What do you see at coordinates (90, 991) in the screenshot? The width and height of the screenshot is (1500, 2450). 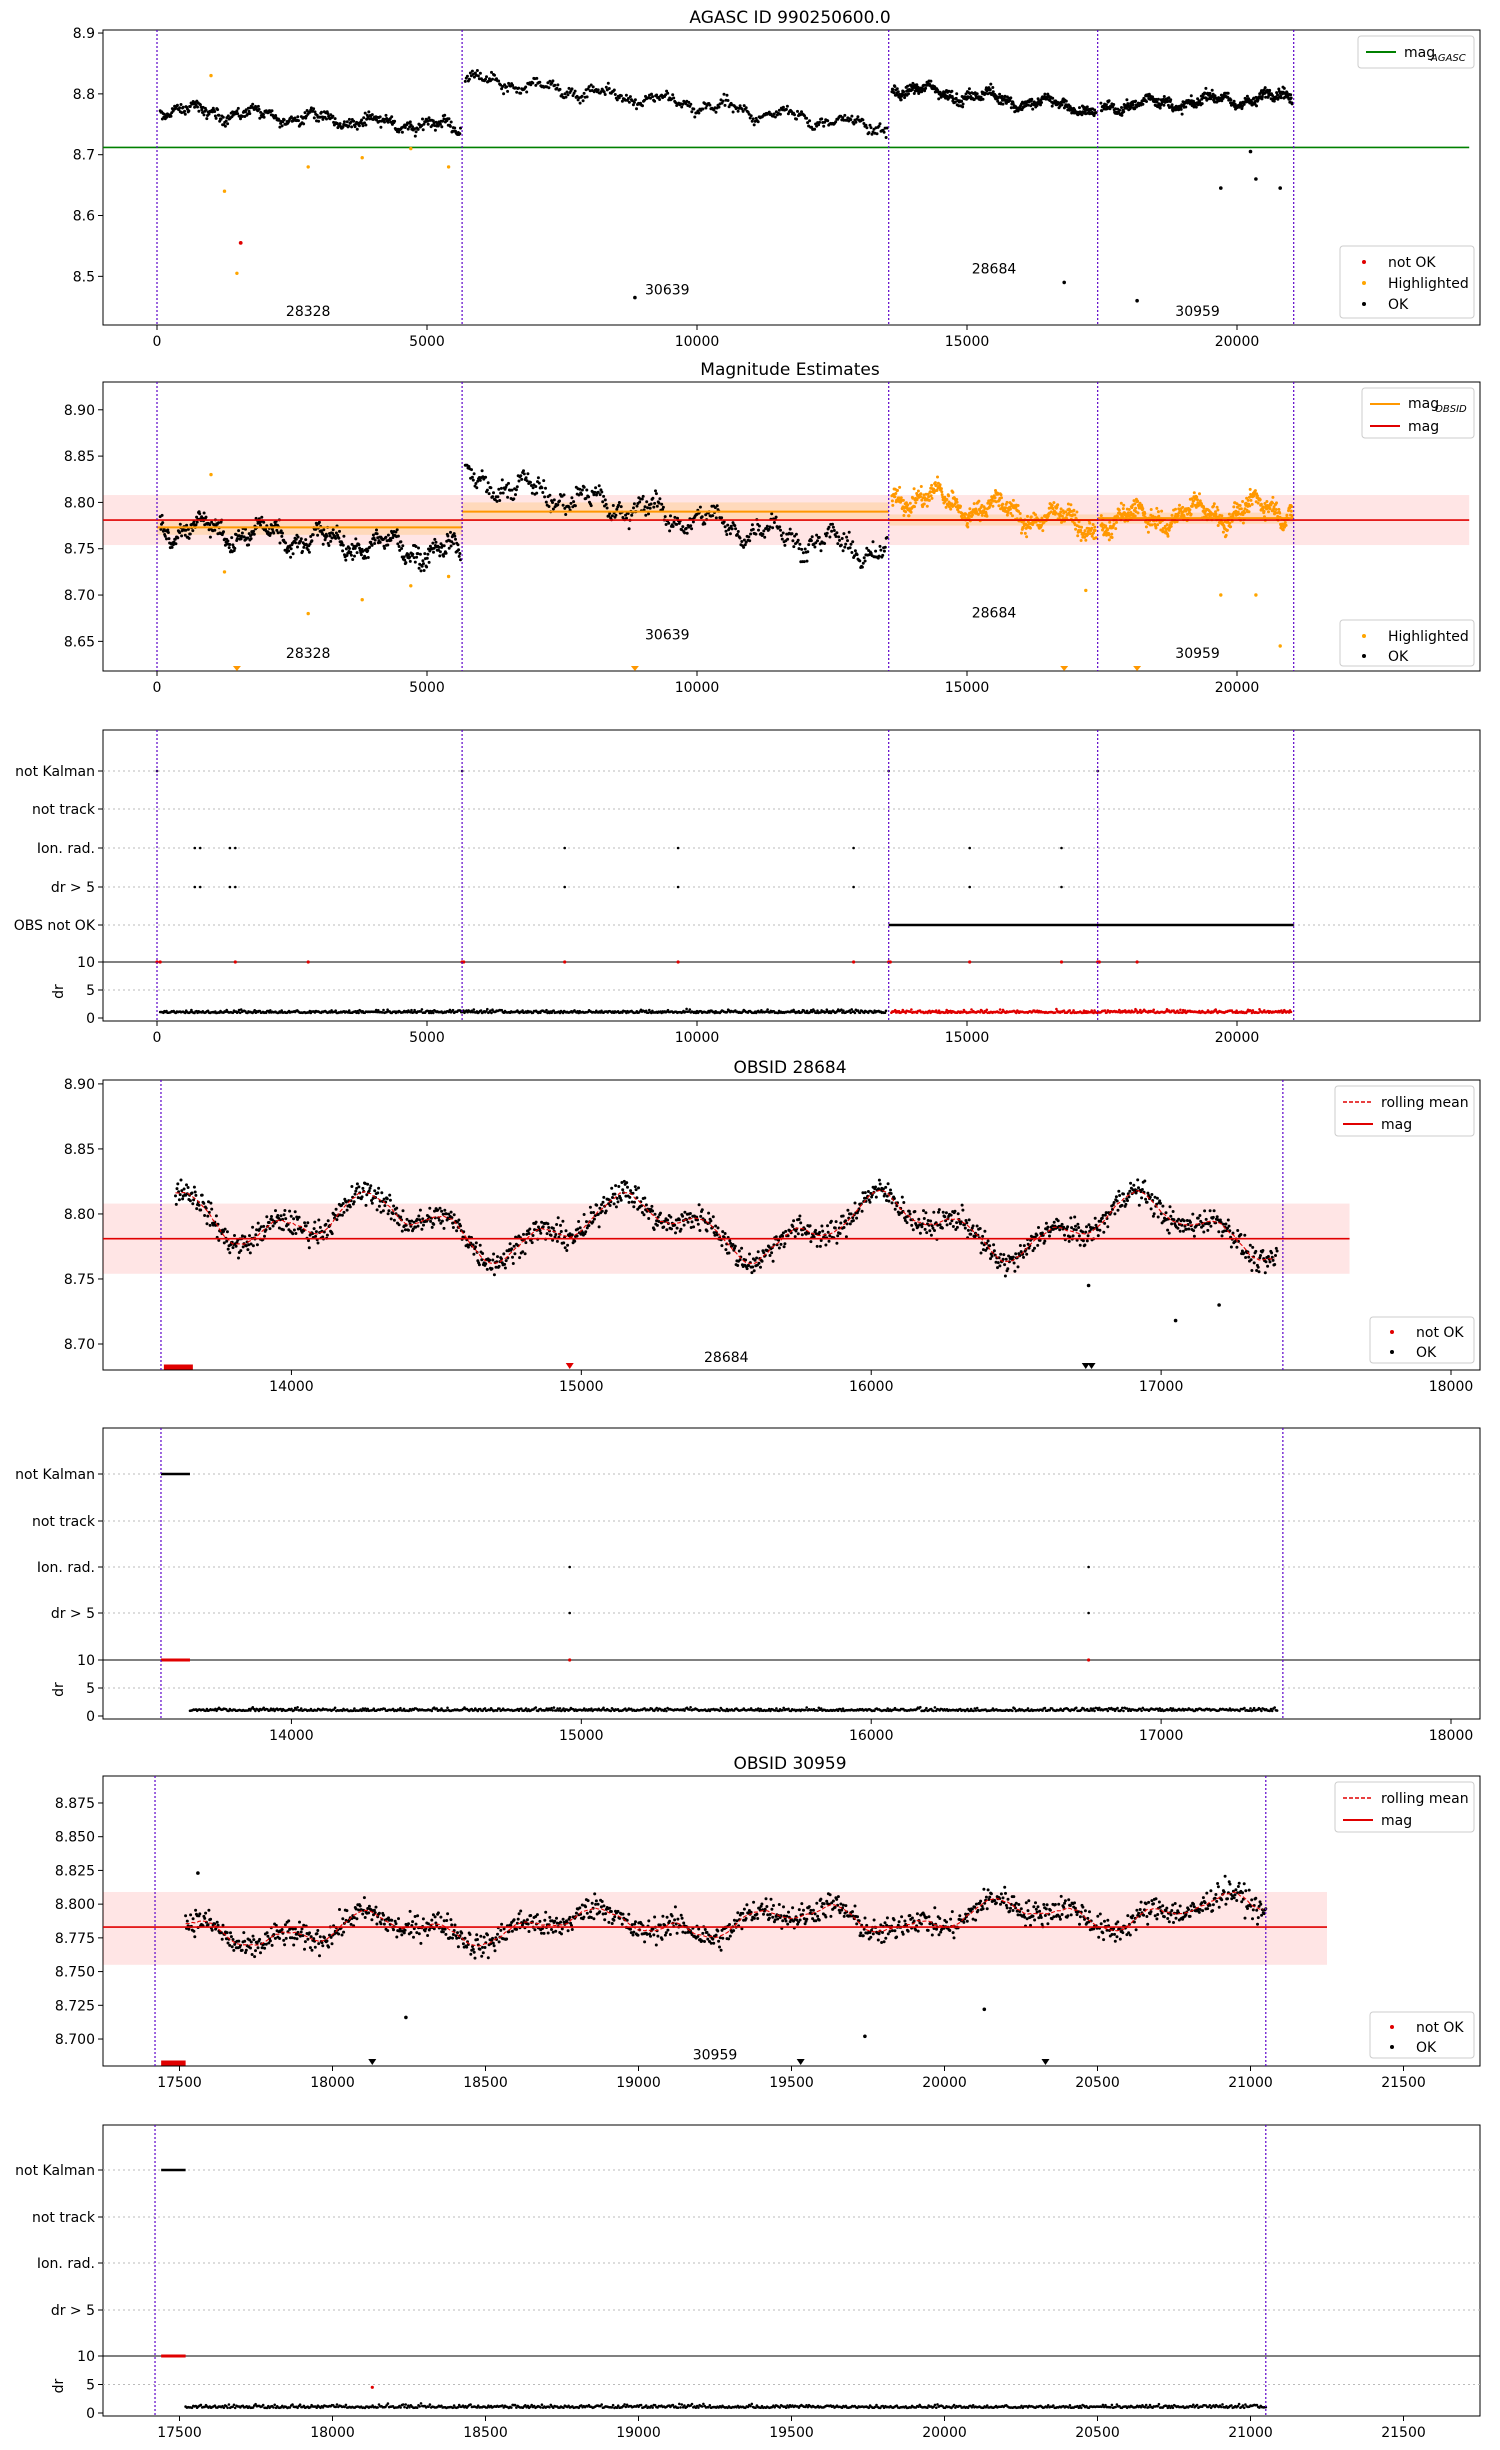 I see `dr-tick-label: 5` at bounding box center [90, 991].